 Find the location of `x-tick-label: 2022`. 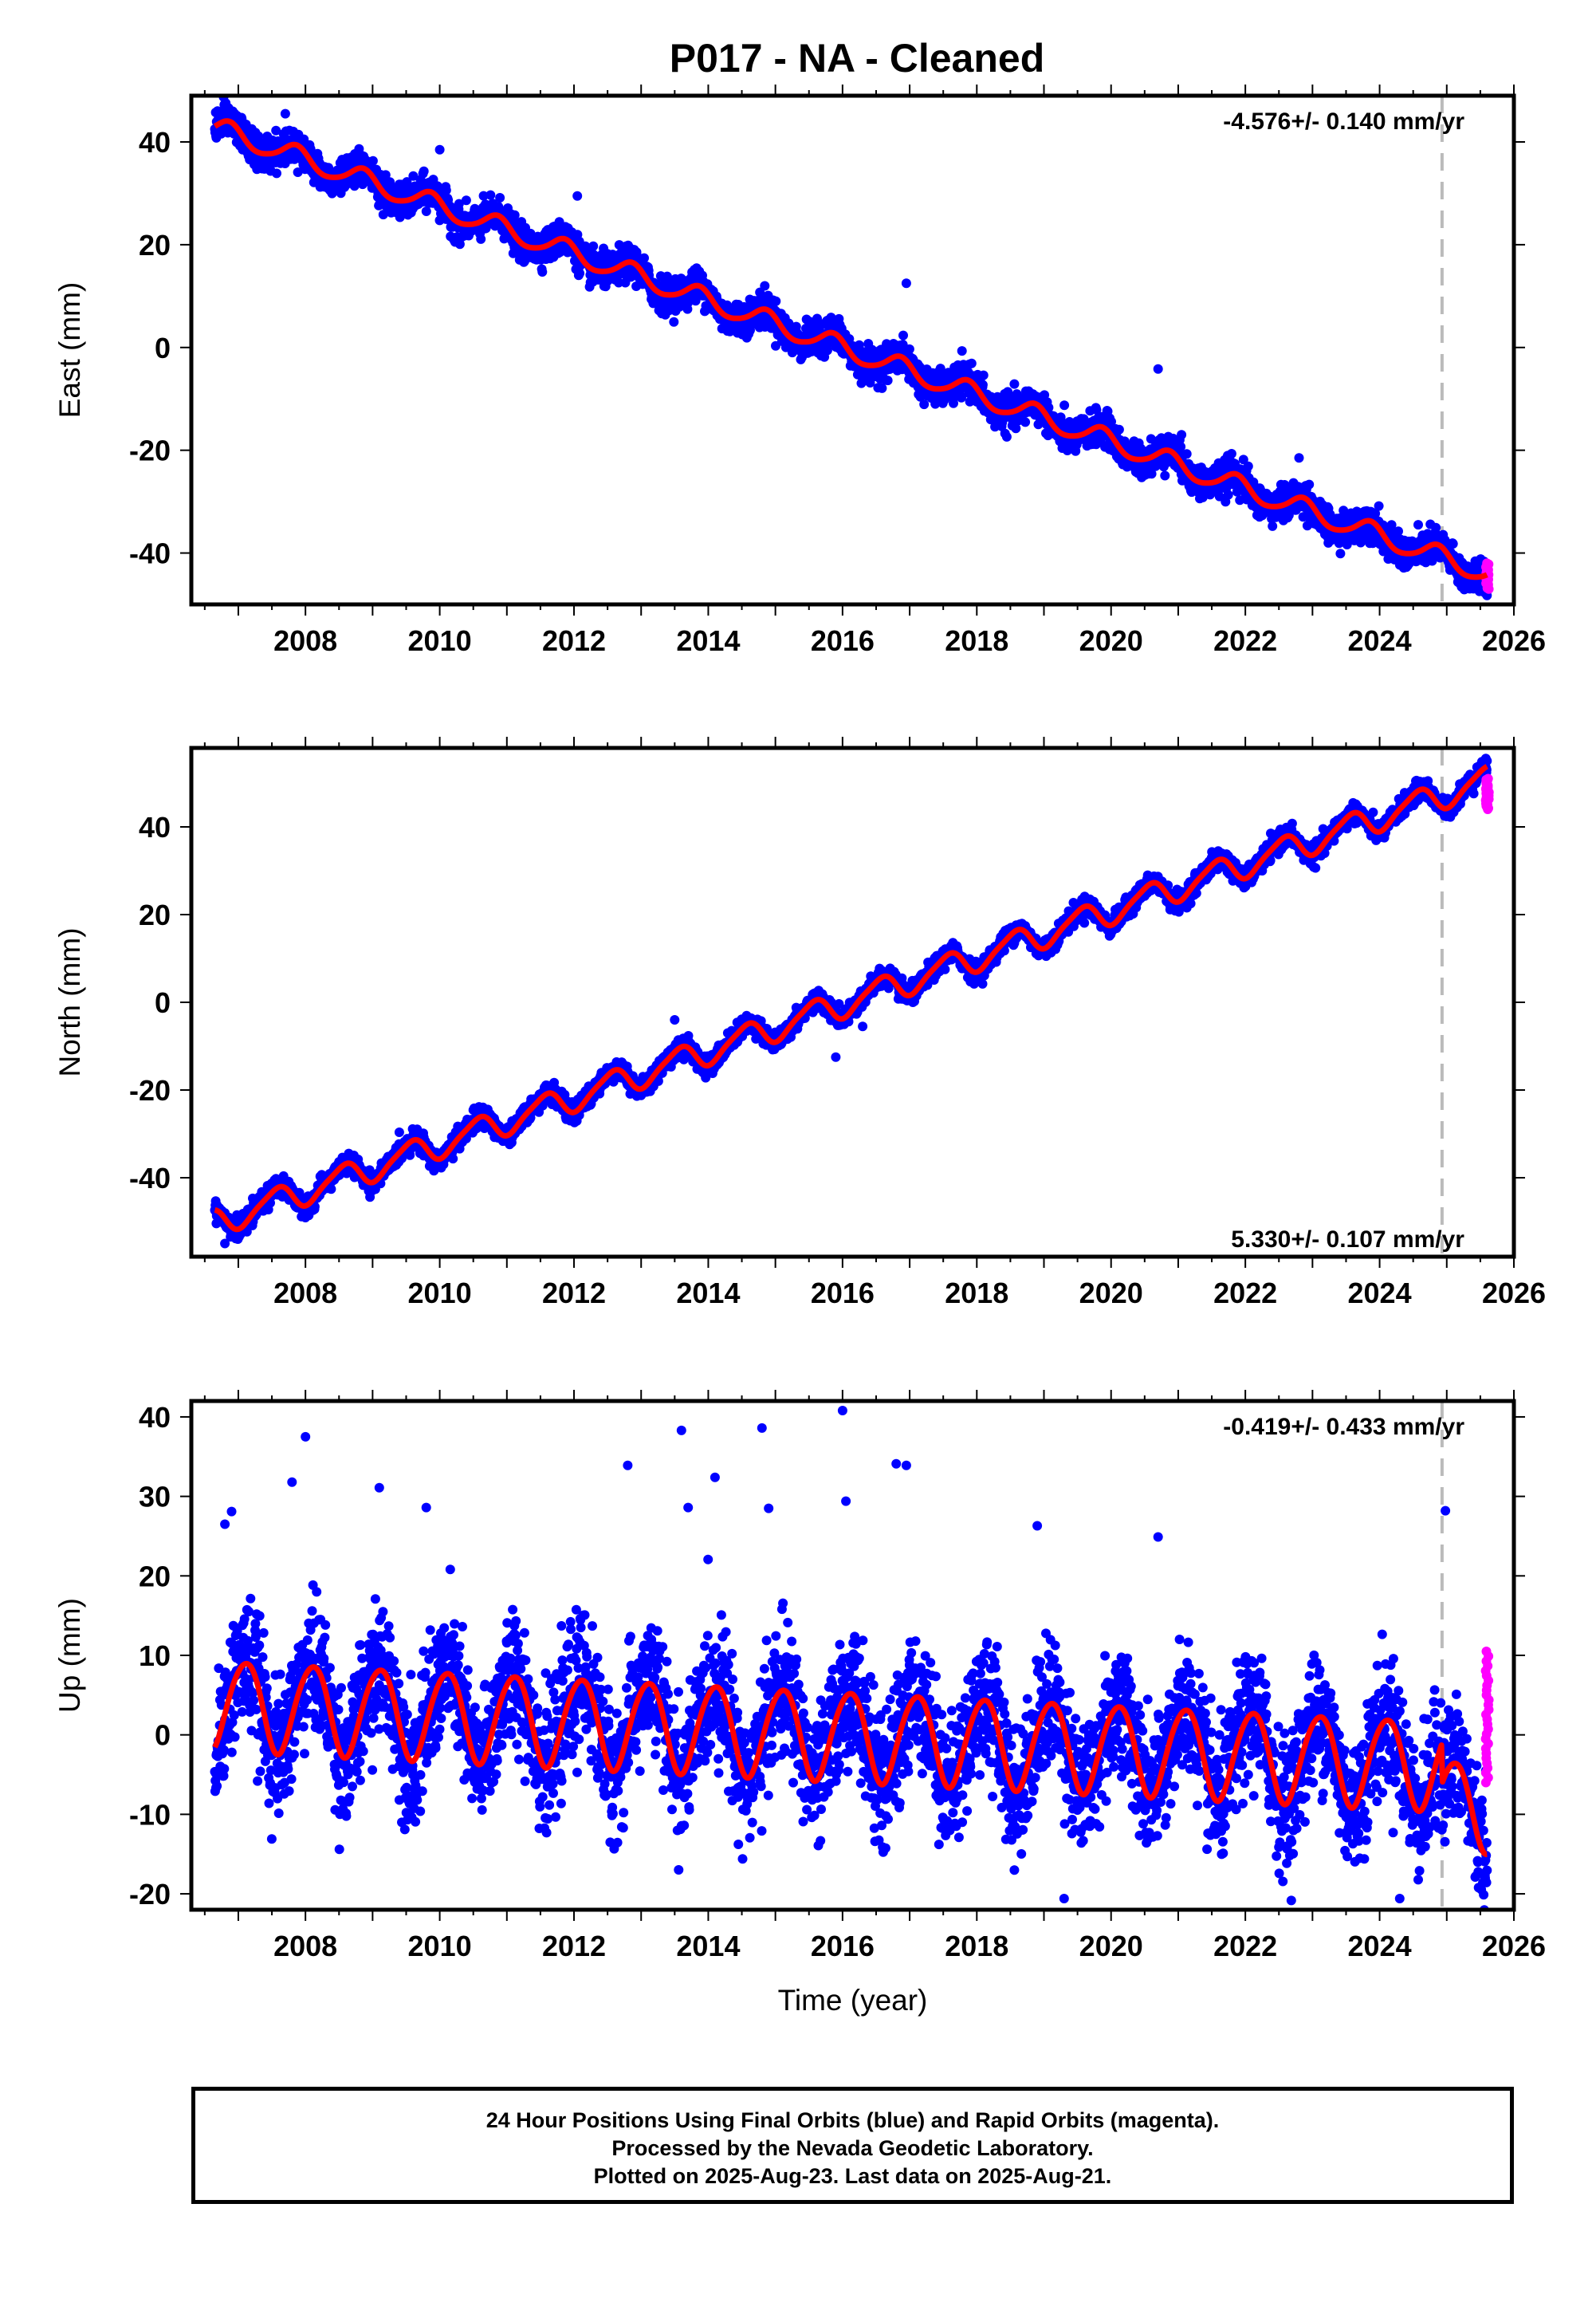

x-tick-label: 2022 is located at coordinates (1245, 641).